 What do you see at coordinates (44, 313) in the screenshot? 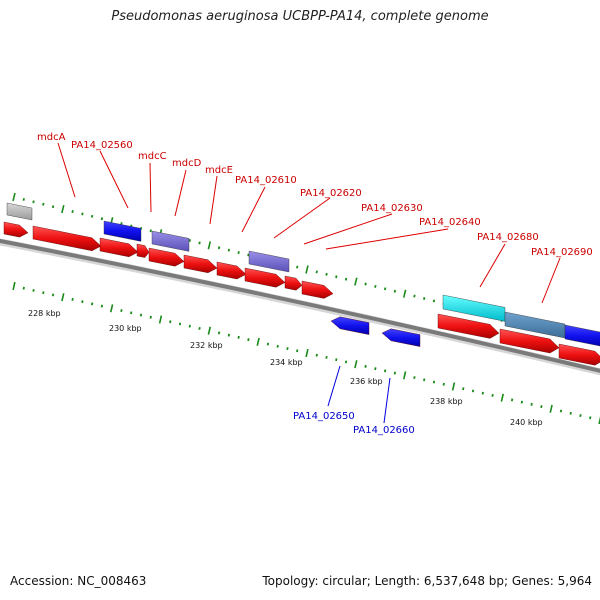
I see `ruler-label: 228 kbp` at bounding box center [44, 313].